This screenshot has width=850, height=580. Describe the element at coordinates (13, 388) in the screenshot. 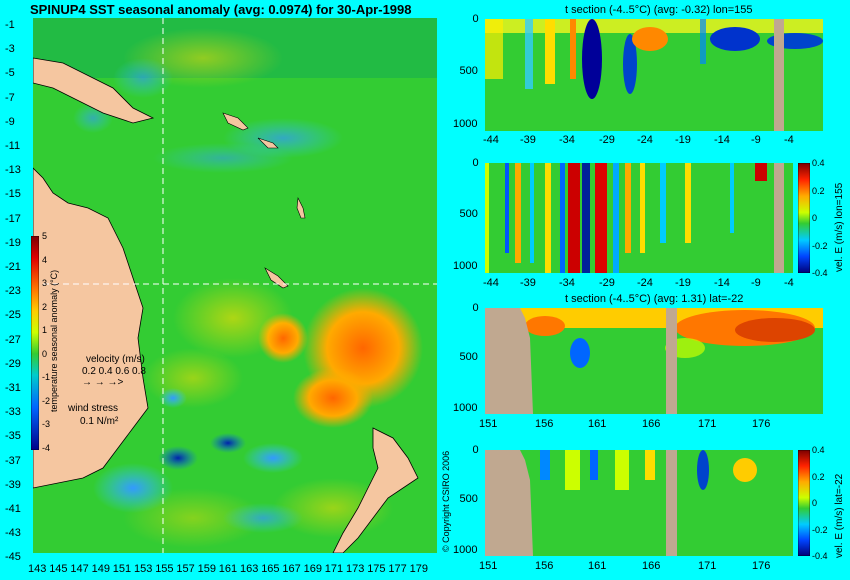

I see `map-lat-tick: -31` at that location.